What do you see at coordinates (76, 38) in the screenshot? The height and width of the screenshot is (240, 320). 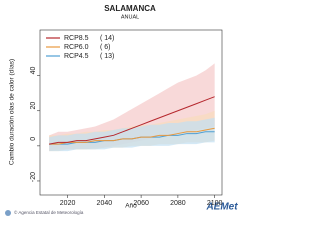 I see `legend-label: RCP8.5` at bounding box center [76, 38].